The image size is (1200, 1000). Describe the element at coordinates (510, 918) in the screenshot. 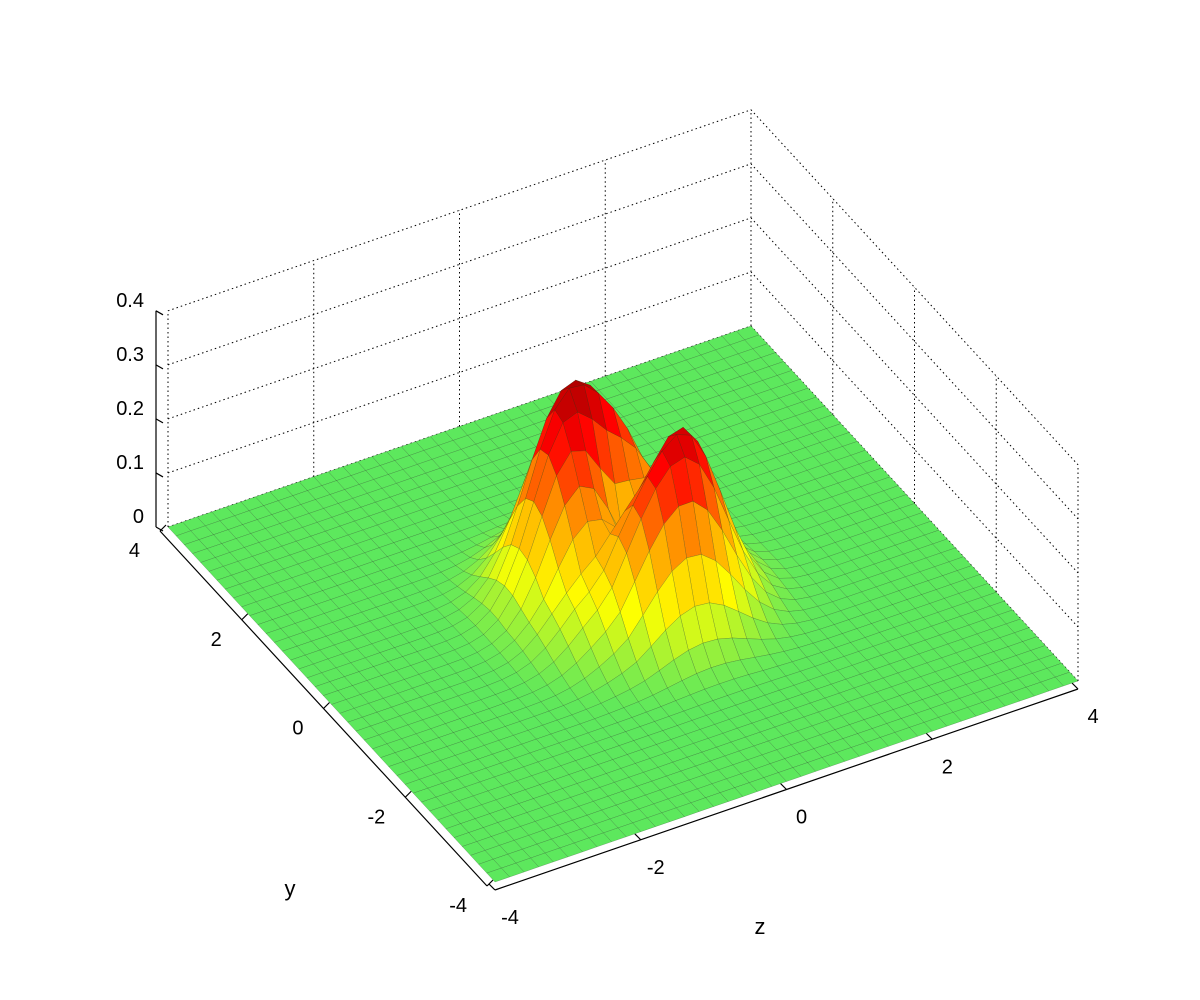

I see `x-tick-label-0: -4` at that location.